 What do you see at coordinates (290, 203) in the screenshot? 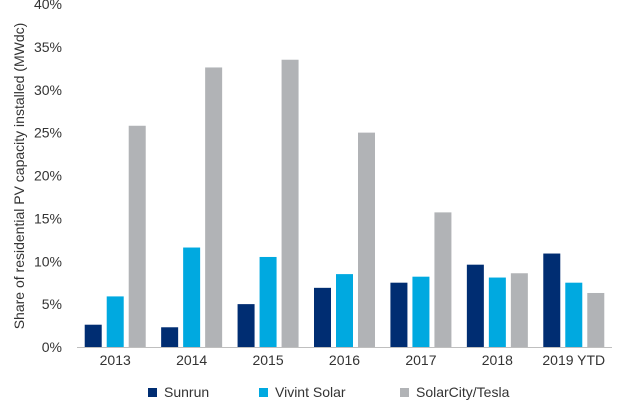
I see `bar-solarcity-tesla-2015` at bounding box center [290, 203].